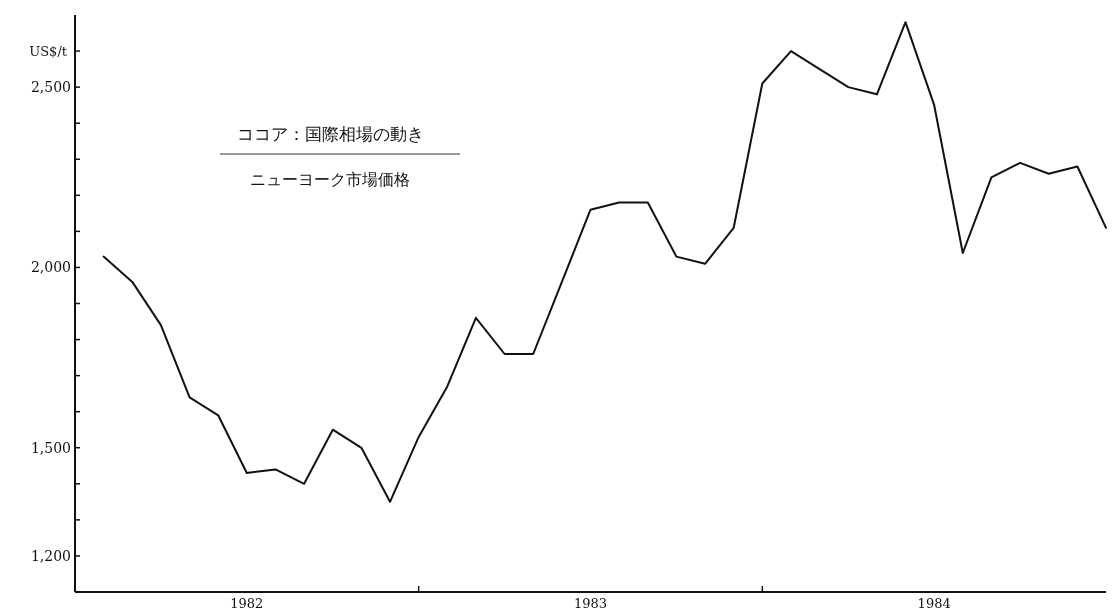 The width and height of the screenshot is (1112, 612). I want to click on y-tick-label: 1,200, so click(50, 555).